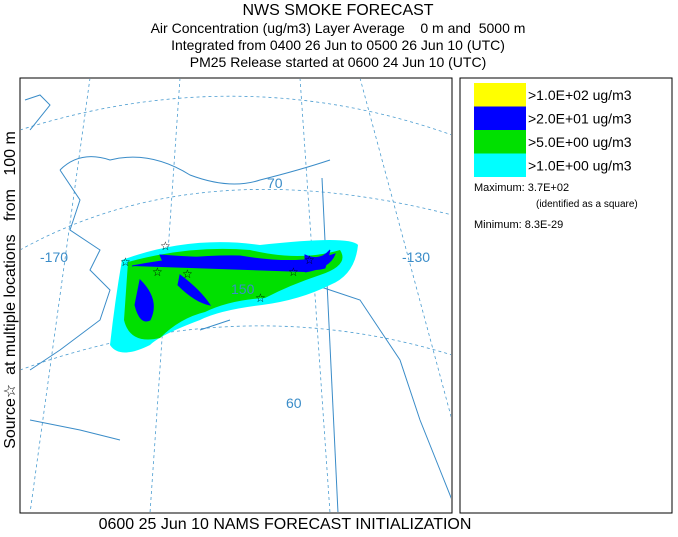 This screenshot has width=678, height=537. What do you see at coordinates (10, 290) in the screenshot?
I see `side-label: Source☆ at multiple locations from 100 m` at bounding box center [10, 290].